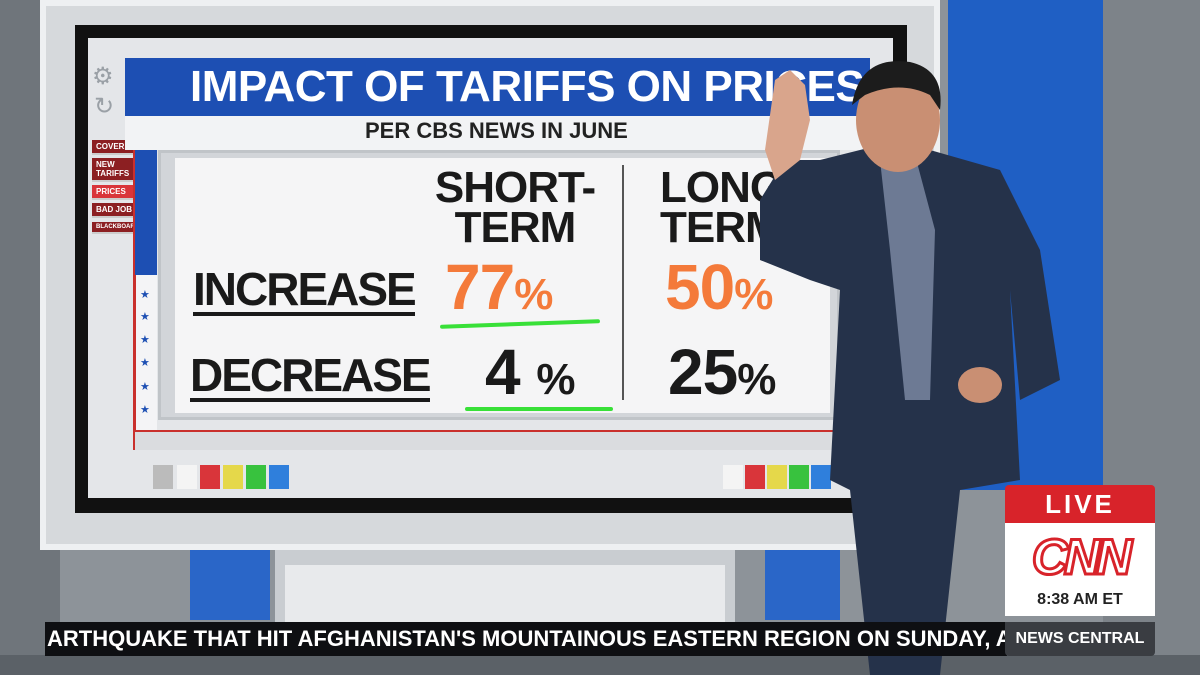 Image resolution: width=1200 pixels, height=675 pixels. I want to click on value-increase-long-term: 50%, so click(719, 287).